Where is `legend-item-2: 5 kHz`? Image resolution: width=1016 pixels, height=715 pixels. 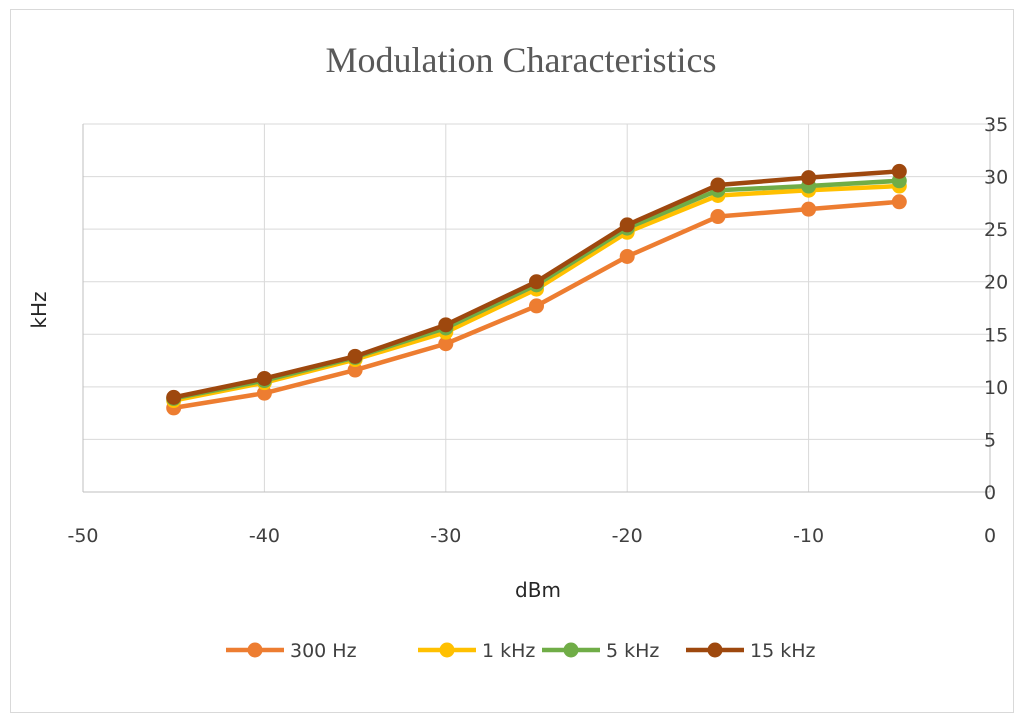 legend-item-2: 5 kHz is located at coordinates (600, 651).